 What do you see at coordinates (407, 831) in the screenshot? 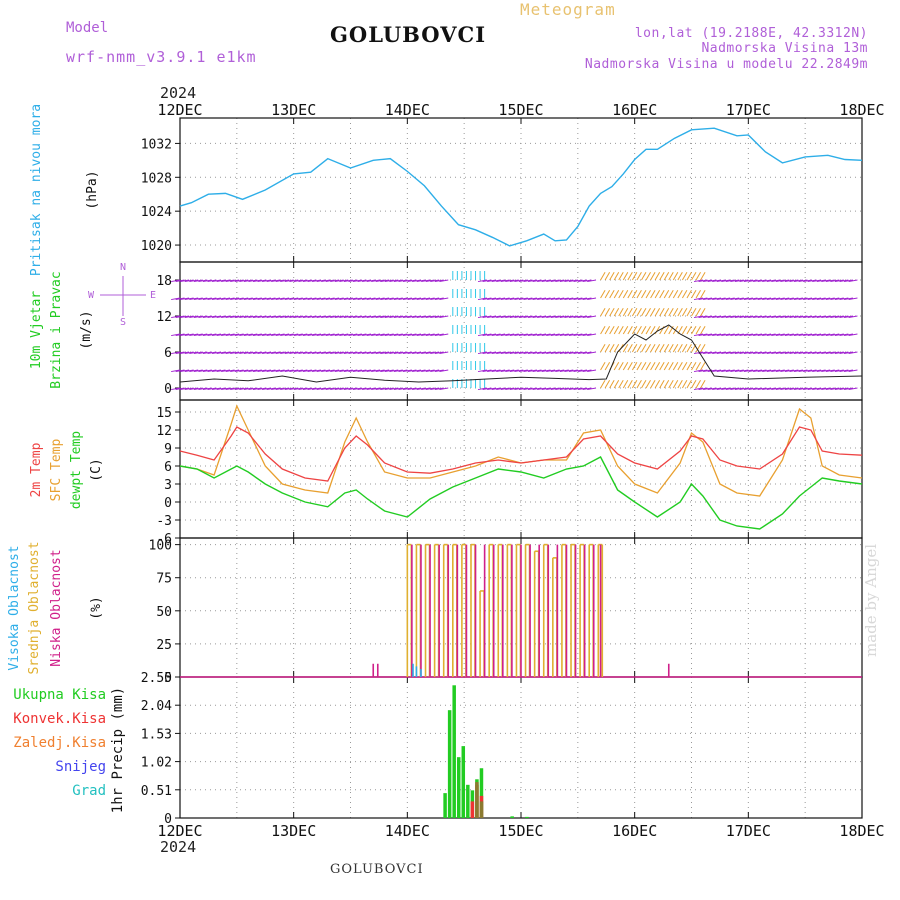
I see `x-tick-label-bottom: 14DEC` at bounding box center [407, 831].